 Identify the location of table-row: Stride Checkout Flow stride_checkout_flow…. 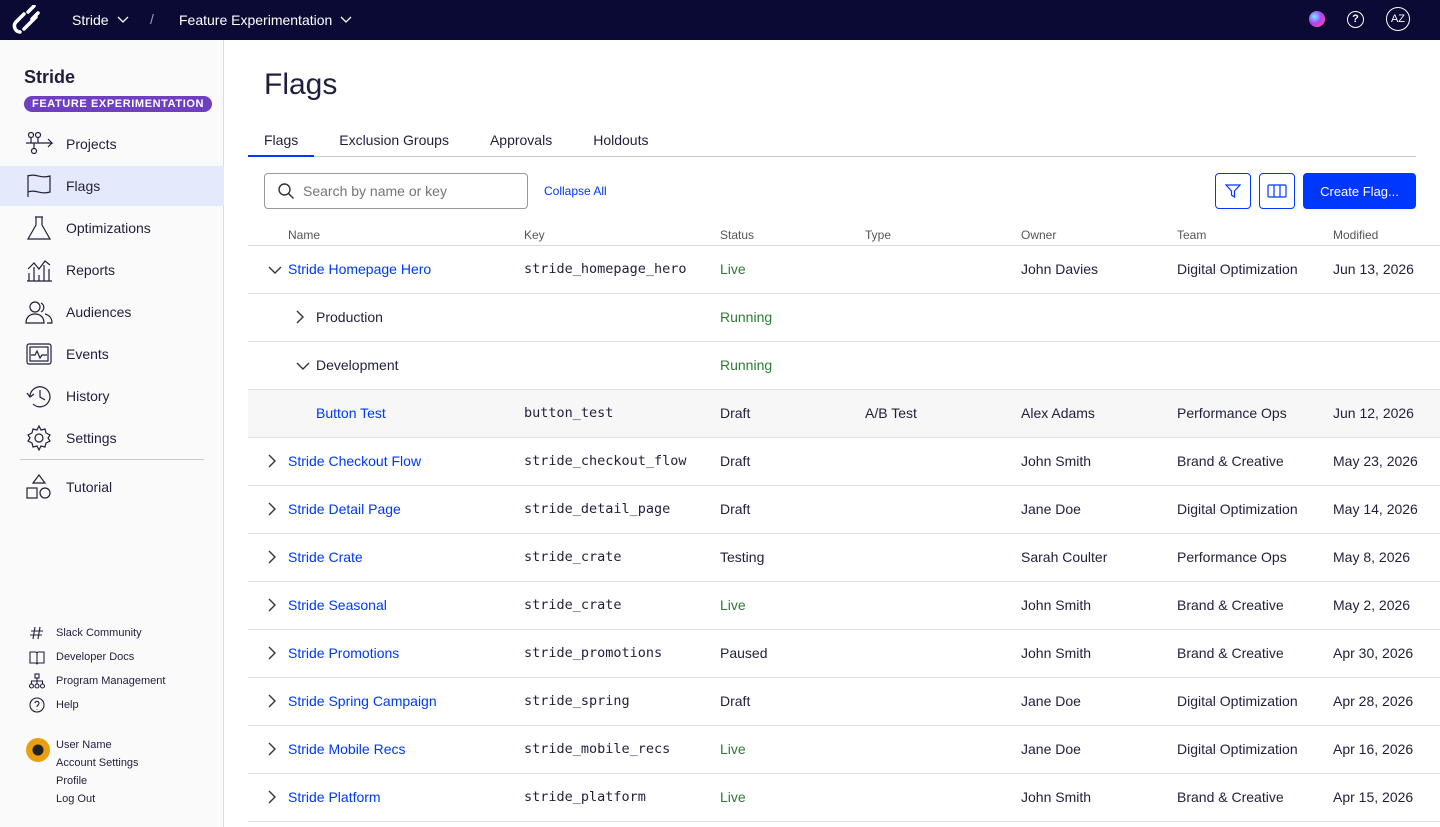
(844, 462).